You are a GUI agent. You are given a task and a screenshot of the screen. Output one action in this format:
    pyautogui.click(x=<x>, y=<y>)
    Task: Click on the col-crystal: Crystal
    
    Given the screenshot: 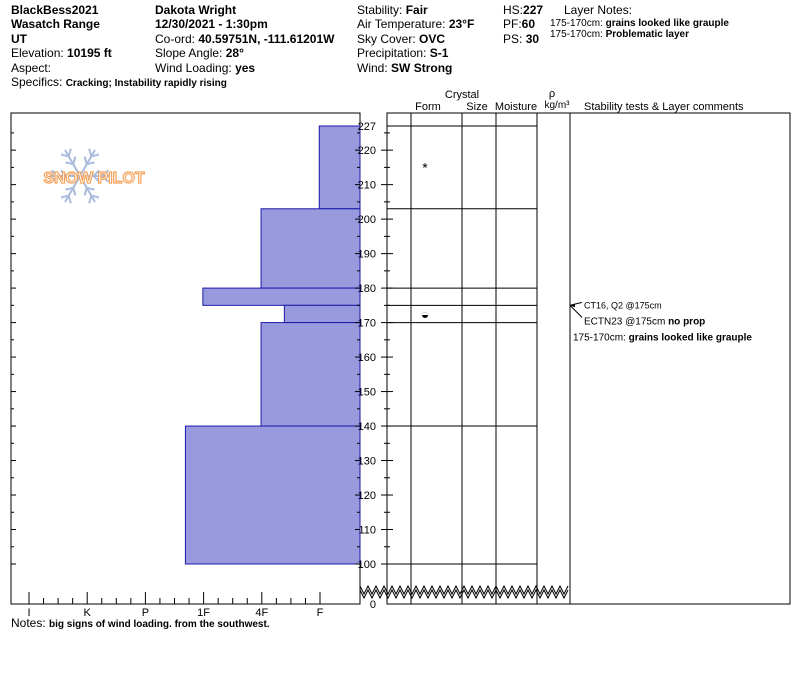 What is the action you would take?
    pyautogui.click(x=462, y=95)
    